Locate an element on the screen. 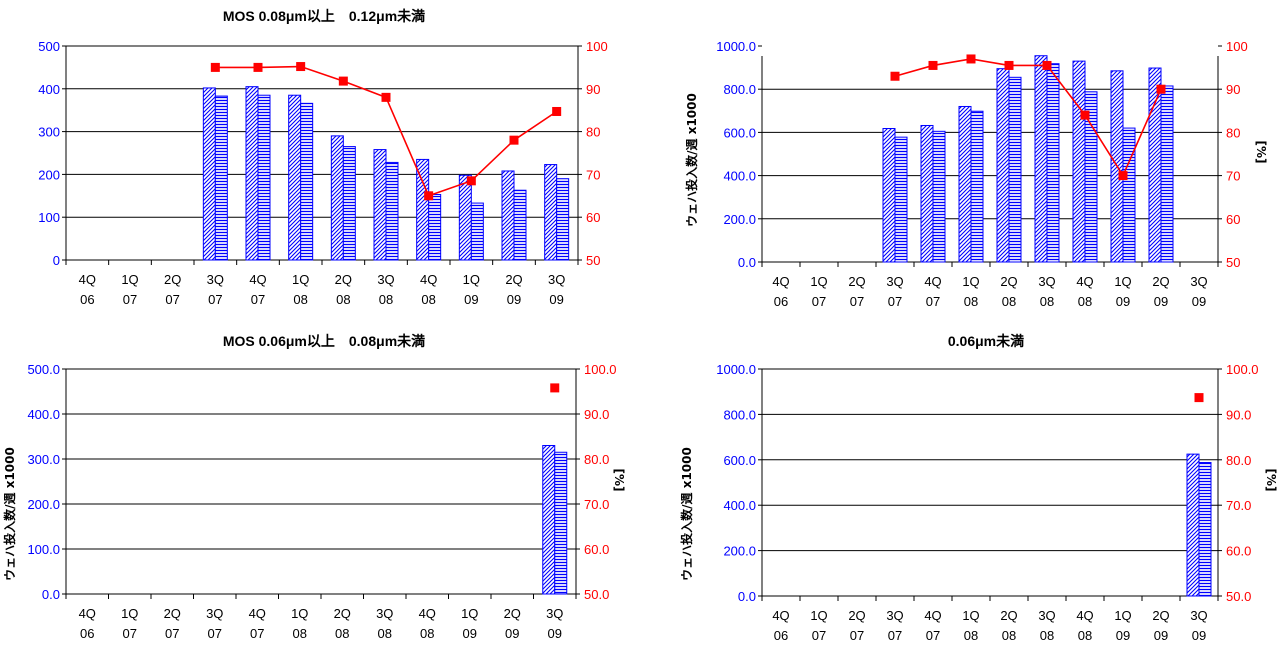 The width and height of the screenshot is (1286, 650). y-tick-label: 300 is located at coordinates (49, 132).